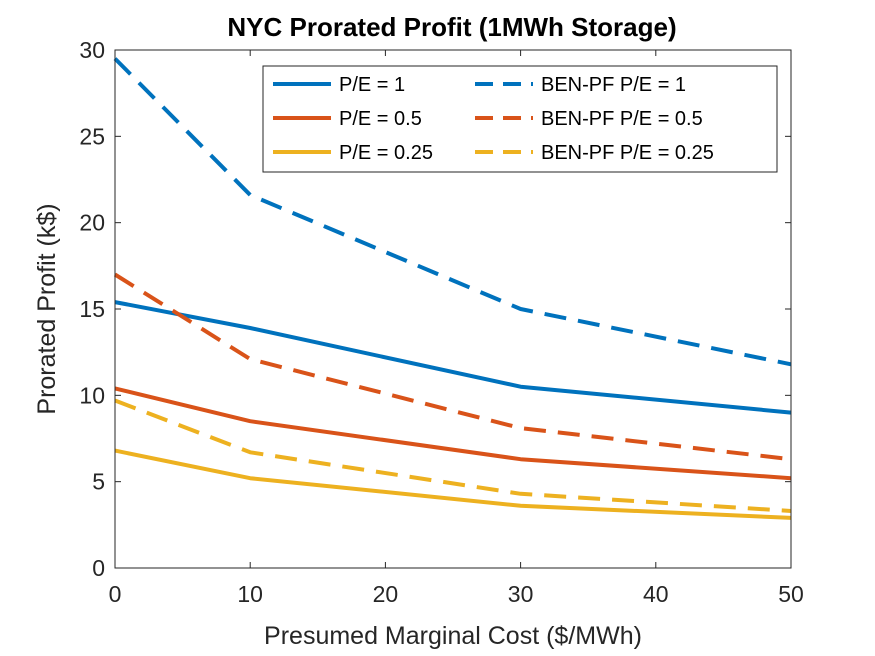  What do you see at coordinates (98, 568) in the screenshot?
I see `y-tick-label: 0` at bounding box center [98, 568].